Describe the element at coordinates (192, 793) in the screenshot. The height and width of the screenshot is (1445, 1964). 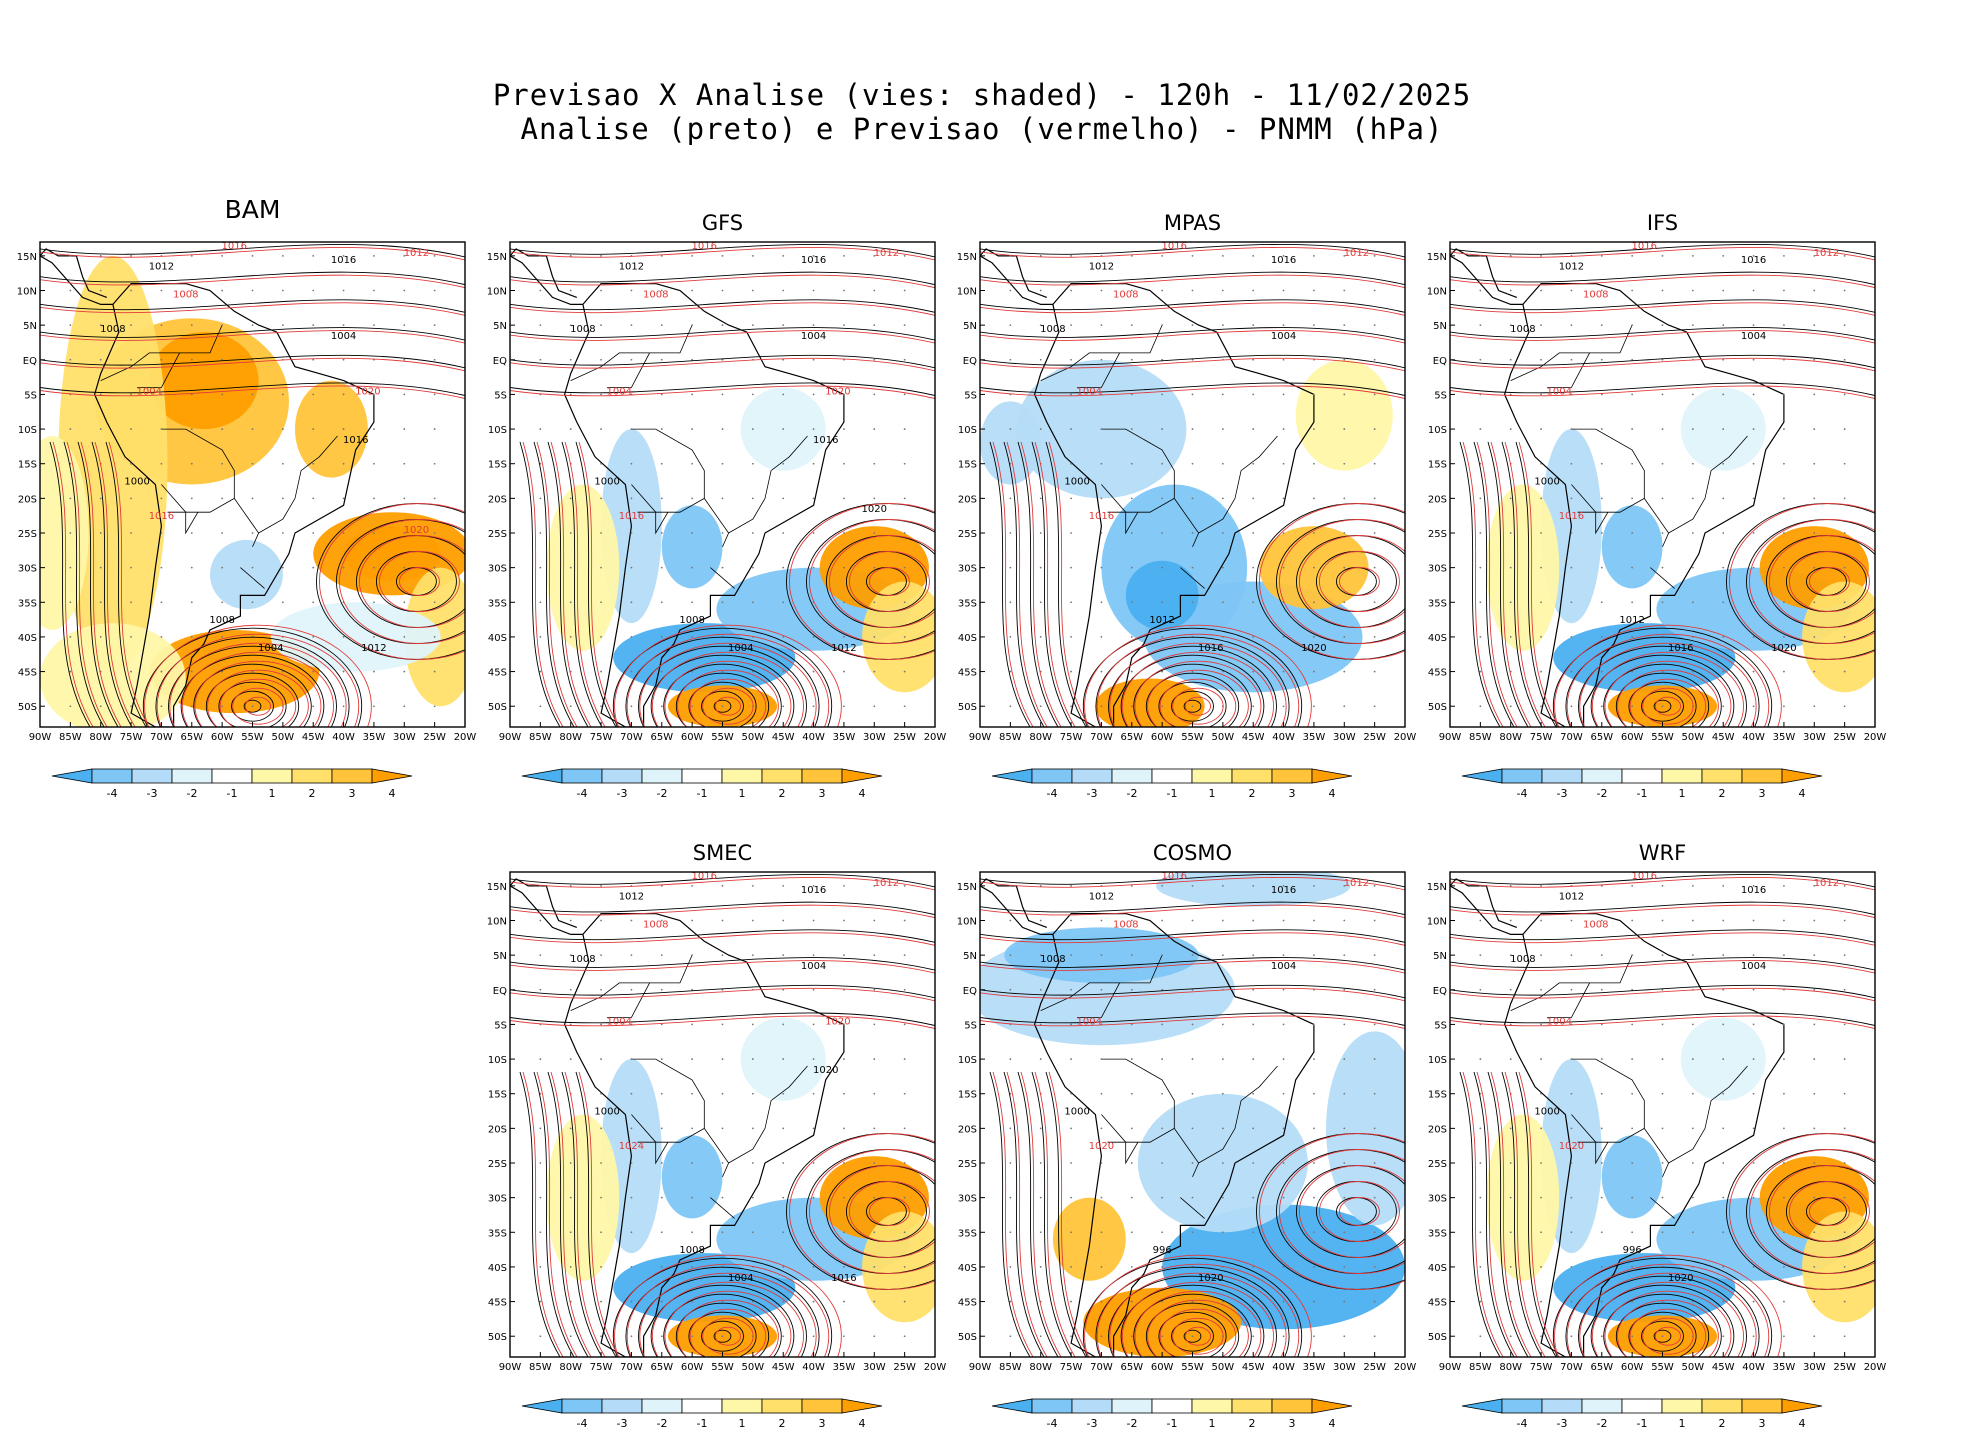
I see `colorbar-label: -2` at that location.